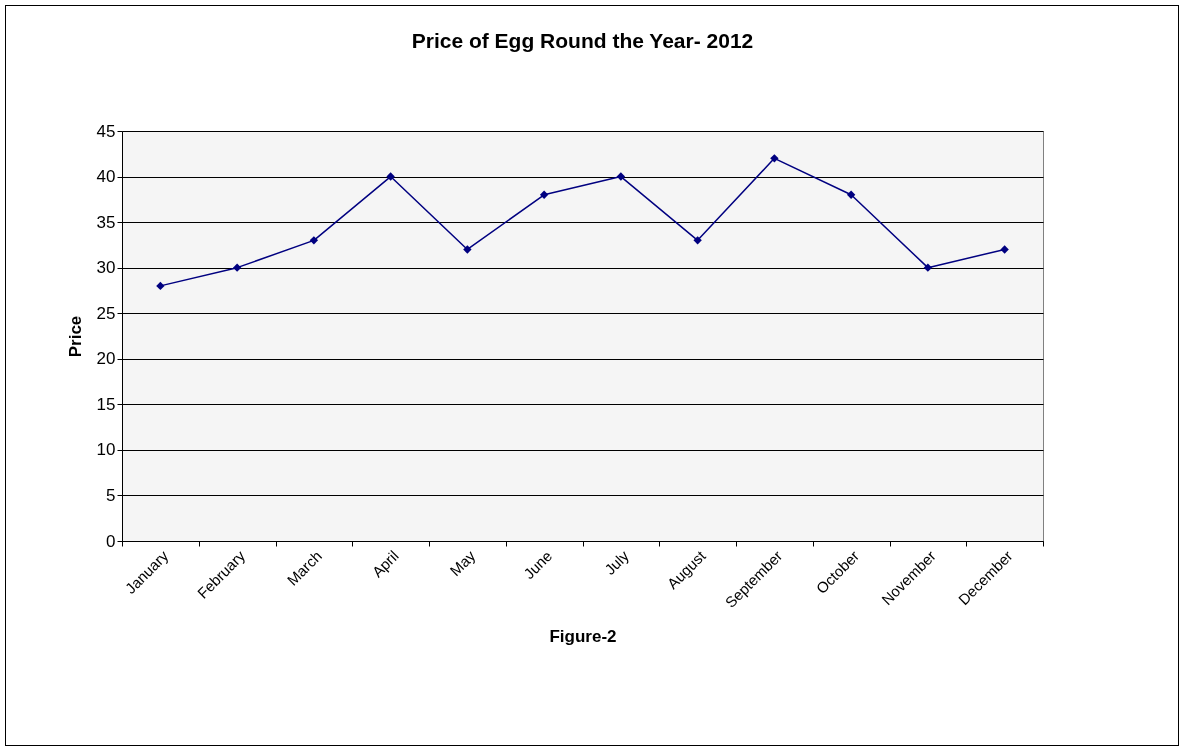  Describe the element at coordinates (106, 359) in the screenshot. I see `y-tick-label: 20` at that location.